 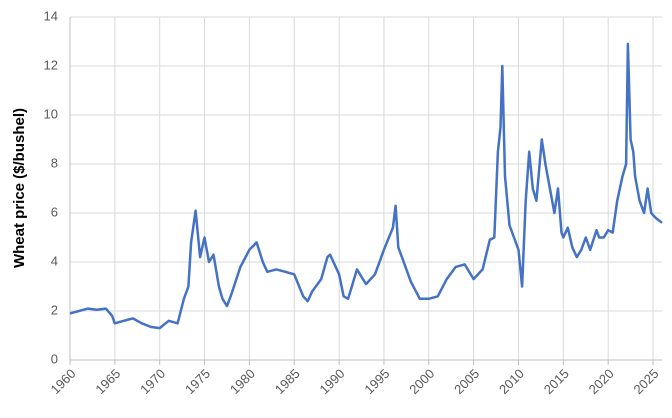 I want to click on x-tick-label: 2010, so click(x=511, y=381).